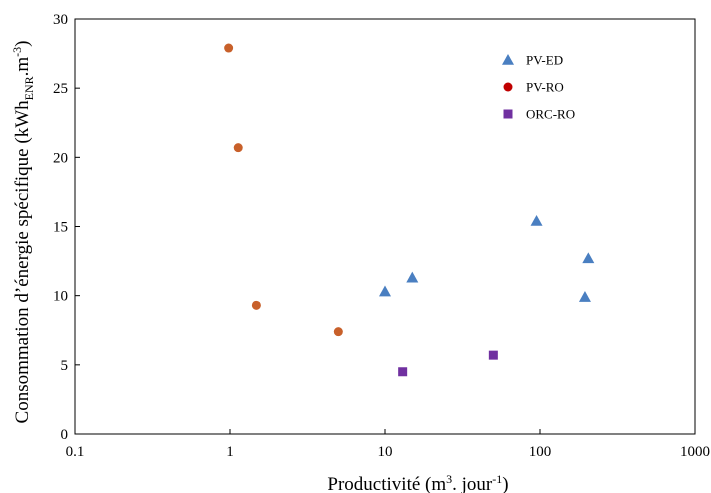 Image resolution: width=711 pixels, height=493 pixels. What do you see at coordinates (544, 60) in the screenshot?
I see `legend-label: PV-ED` at bounding box center [544, 60].